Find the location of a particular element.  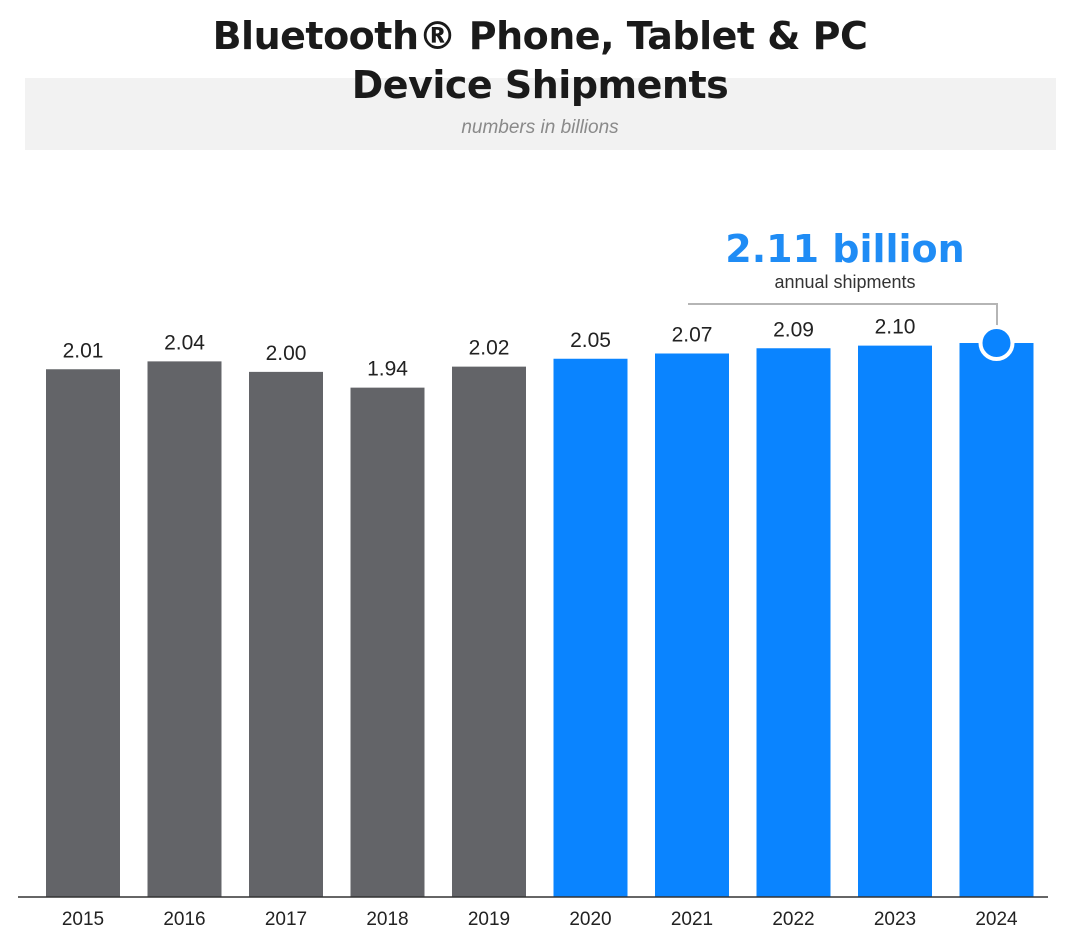

x-tick-label-2024: 2024 is located at coordinates (996, 919).